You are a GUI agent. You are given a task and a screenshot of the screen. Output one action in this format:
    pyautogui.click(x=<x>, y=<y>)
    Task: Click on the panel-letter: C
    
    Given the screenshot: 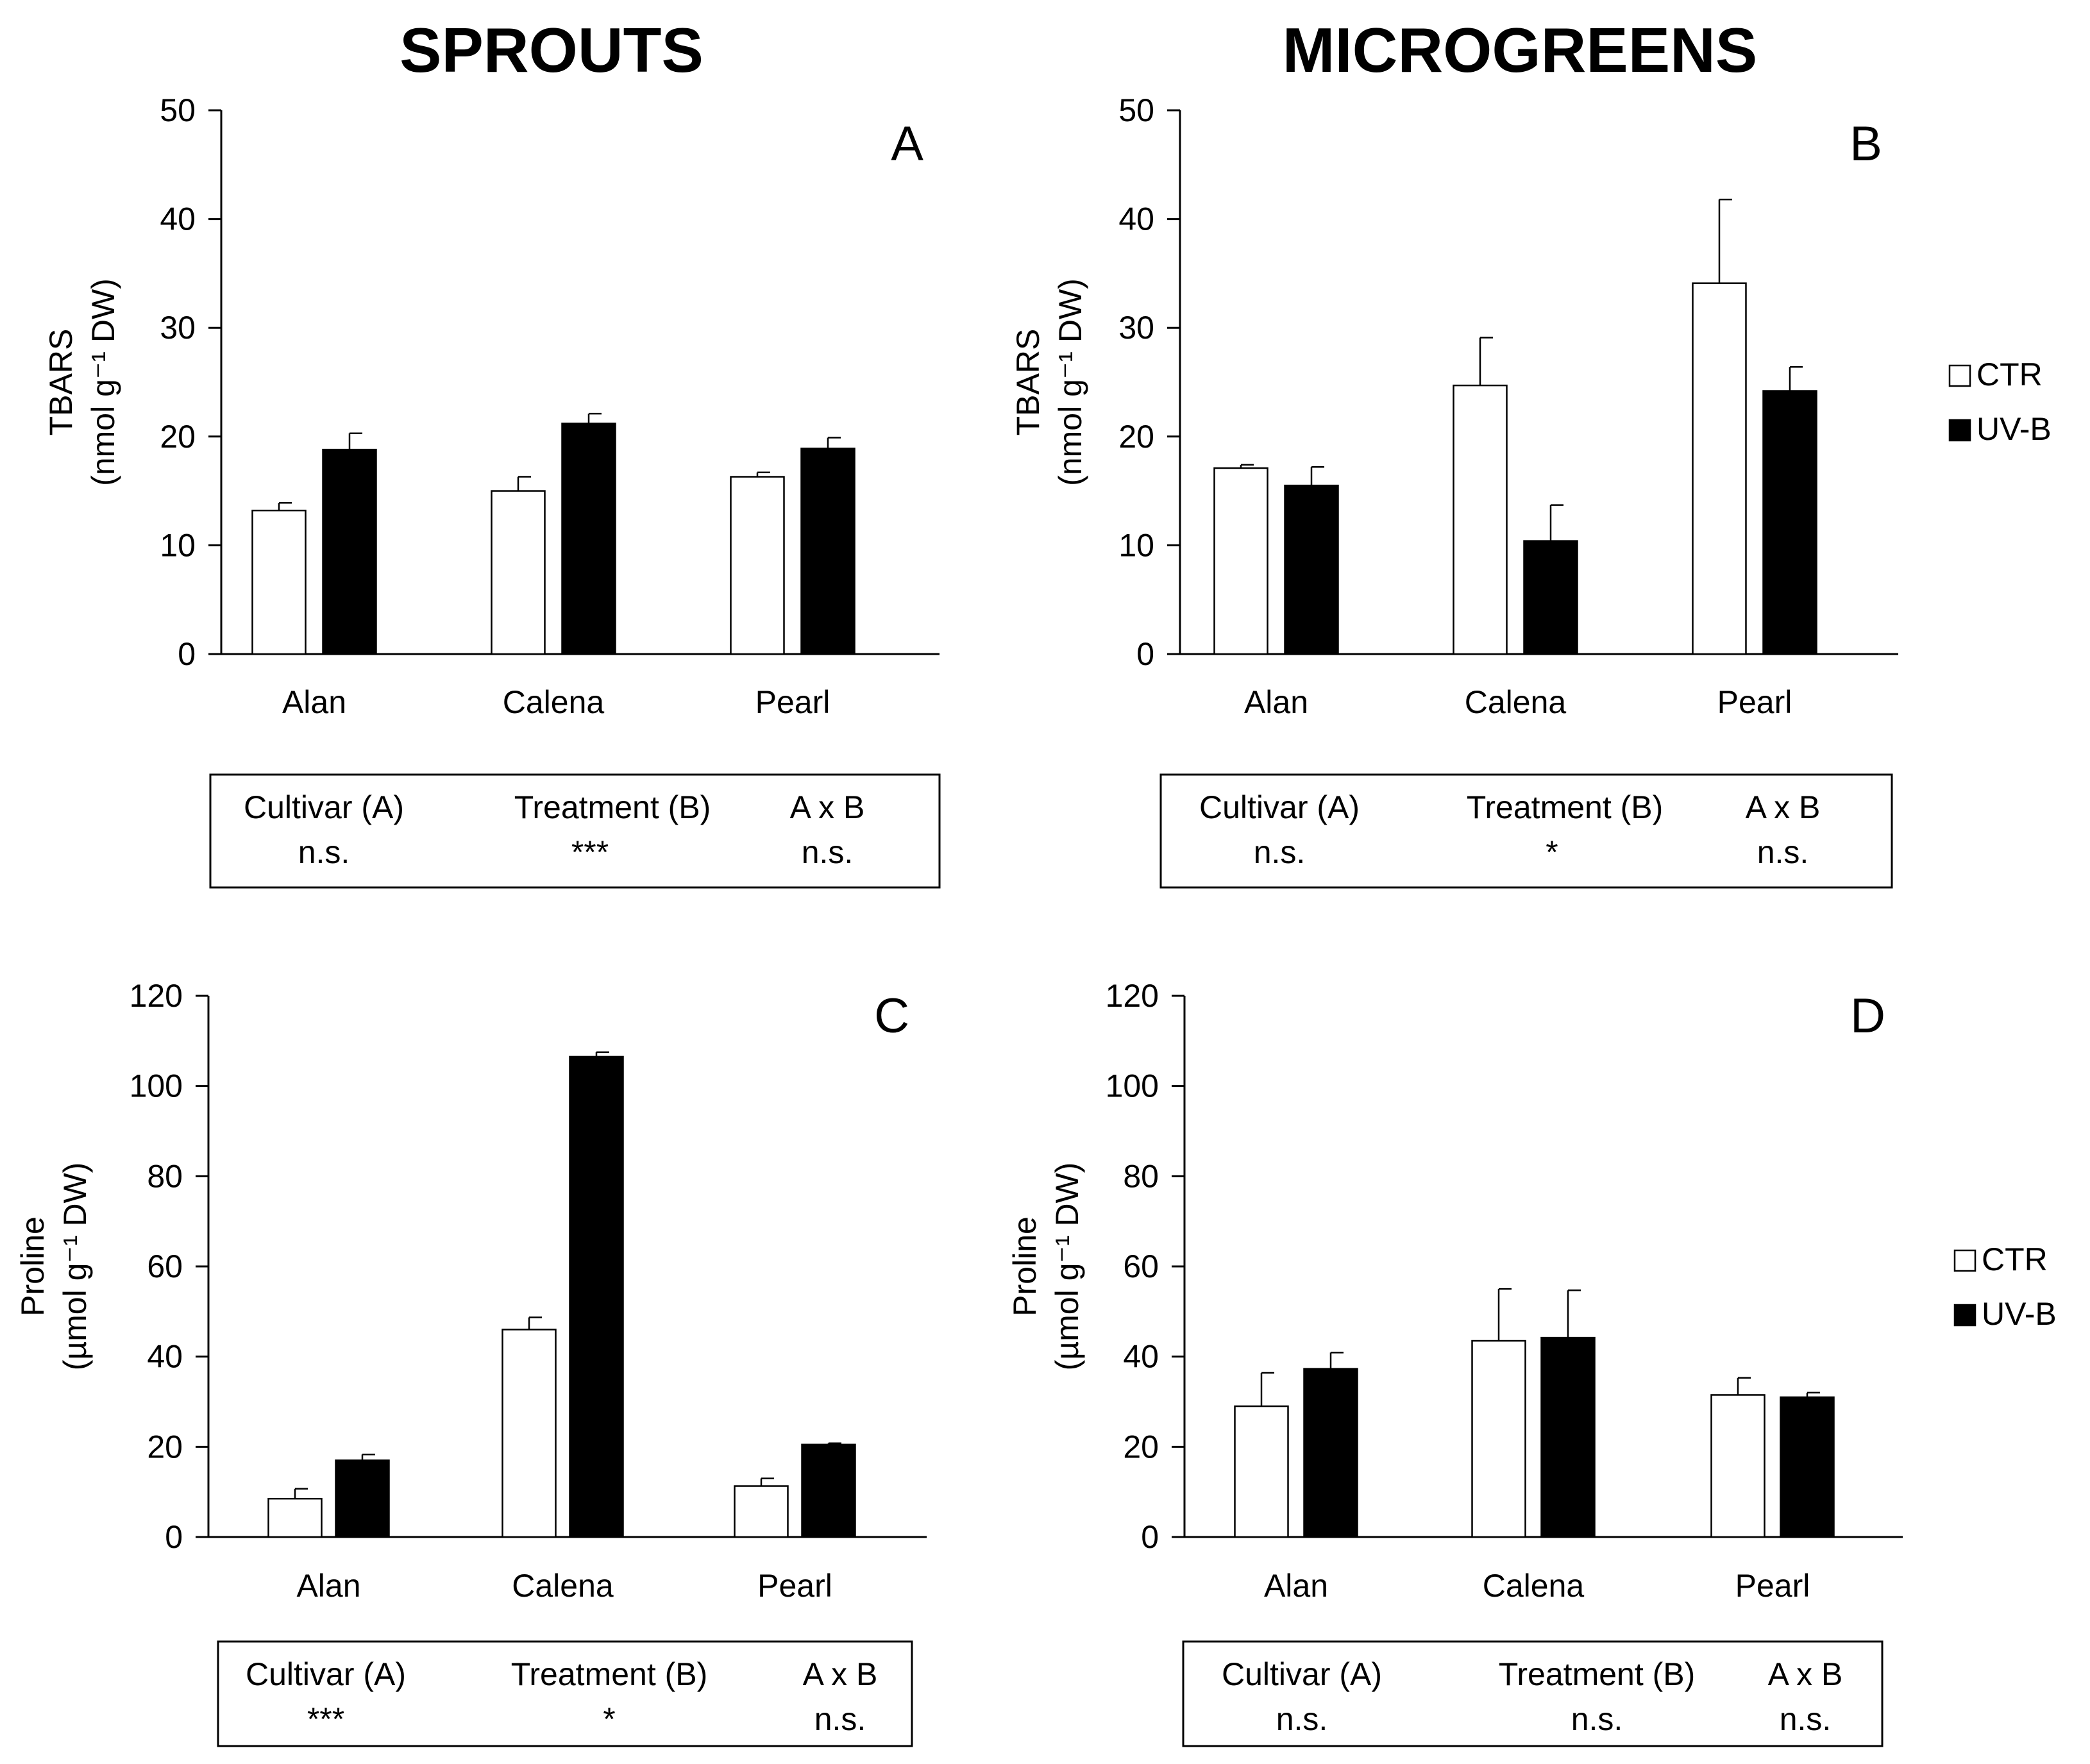 What is the action you would take?
    pyautogui.click(x=892, y=1016)
    